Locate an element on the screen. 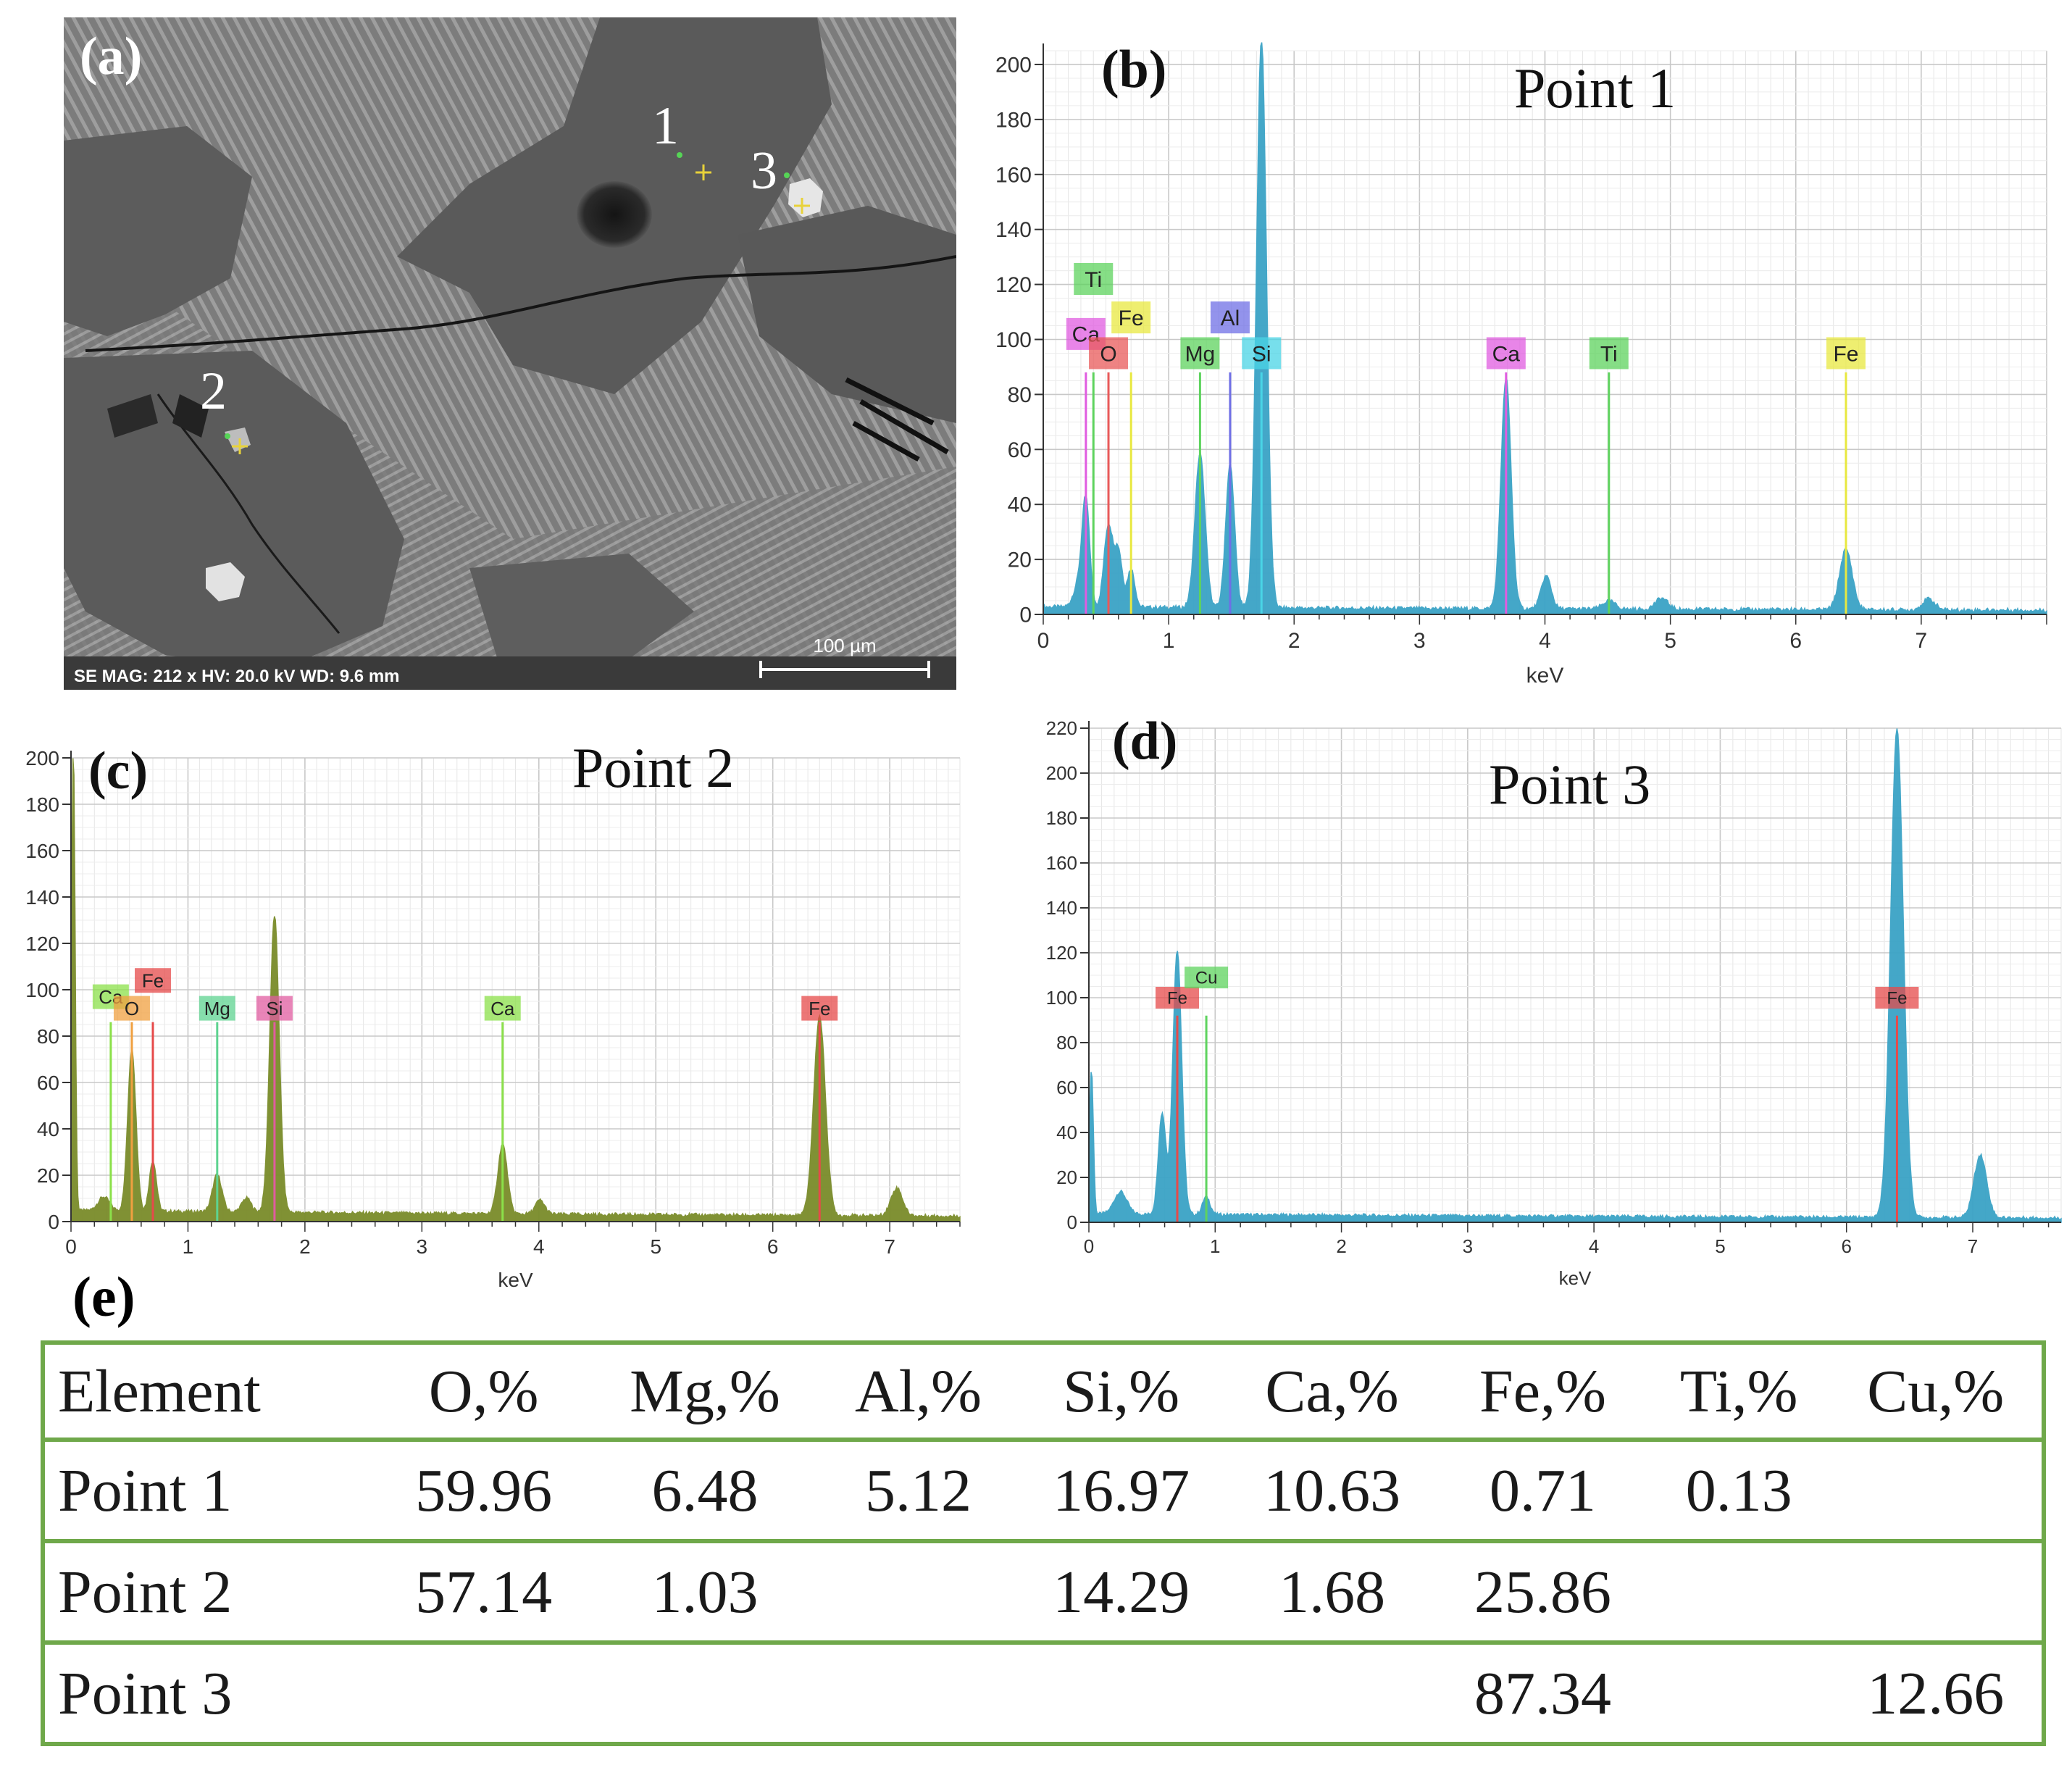 The height and width of the screenshot is (1765, 2072). spectrum-series is located at coordinates (515, 990).